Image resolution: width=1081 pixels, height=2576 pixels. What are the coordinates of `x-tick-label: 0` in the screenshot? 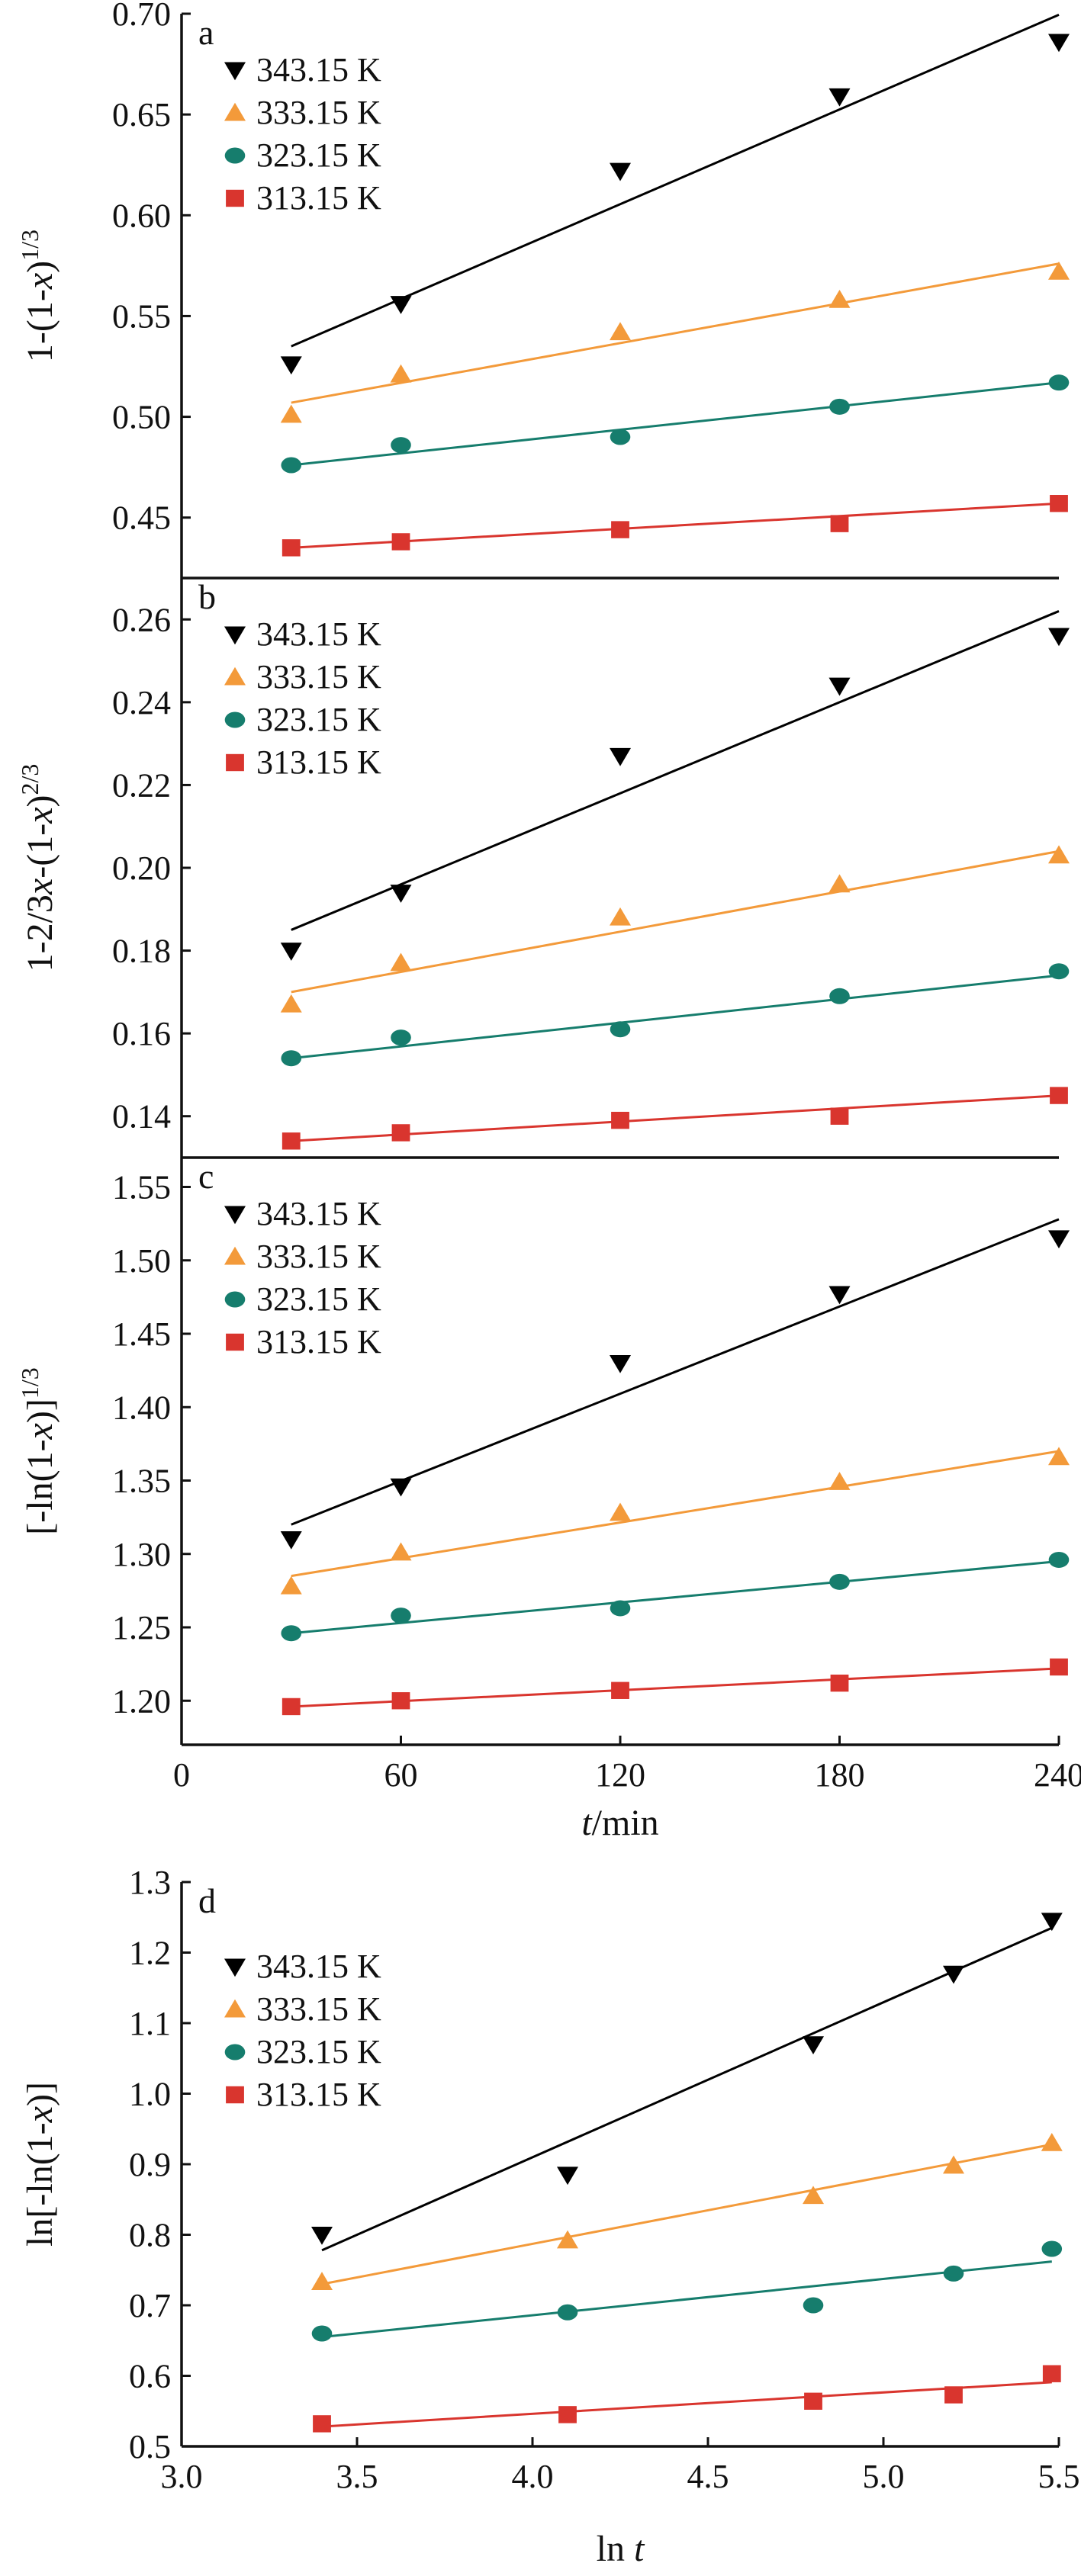 It's located at (181, 1775).